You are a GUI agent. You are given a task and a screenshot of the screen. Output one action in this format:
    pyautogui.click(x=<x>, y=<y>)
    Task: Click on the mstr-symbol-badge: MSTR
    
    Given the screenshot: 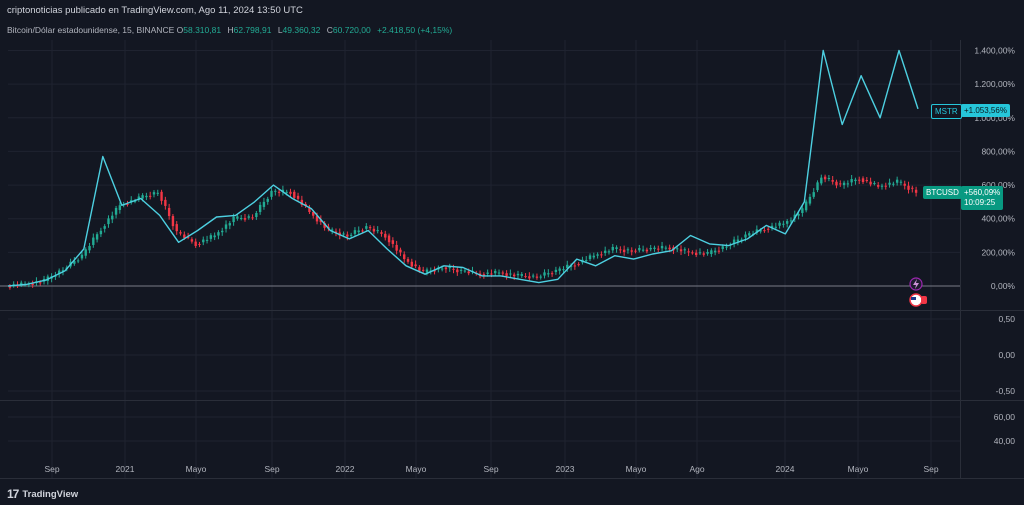 What is the action you would take?
    pyautogui.click(x=946, y=111)
    